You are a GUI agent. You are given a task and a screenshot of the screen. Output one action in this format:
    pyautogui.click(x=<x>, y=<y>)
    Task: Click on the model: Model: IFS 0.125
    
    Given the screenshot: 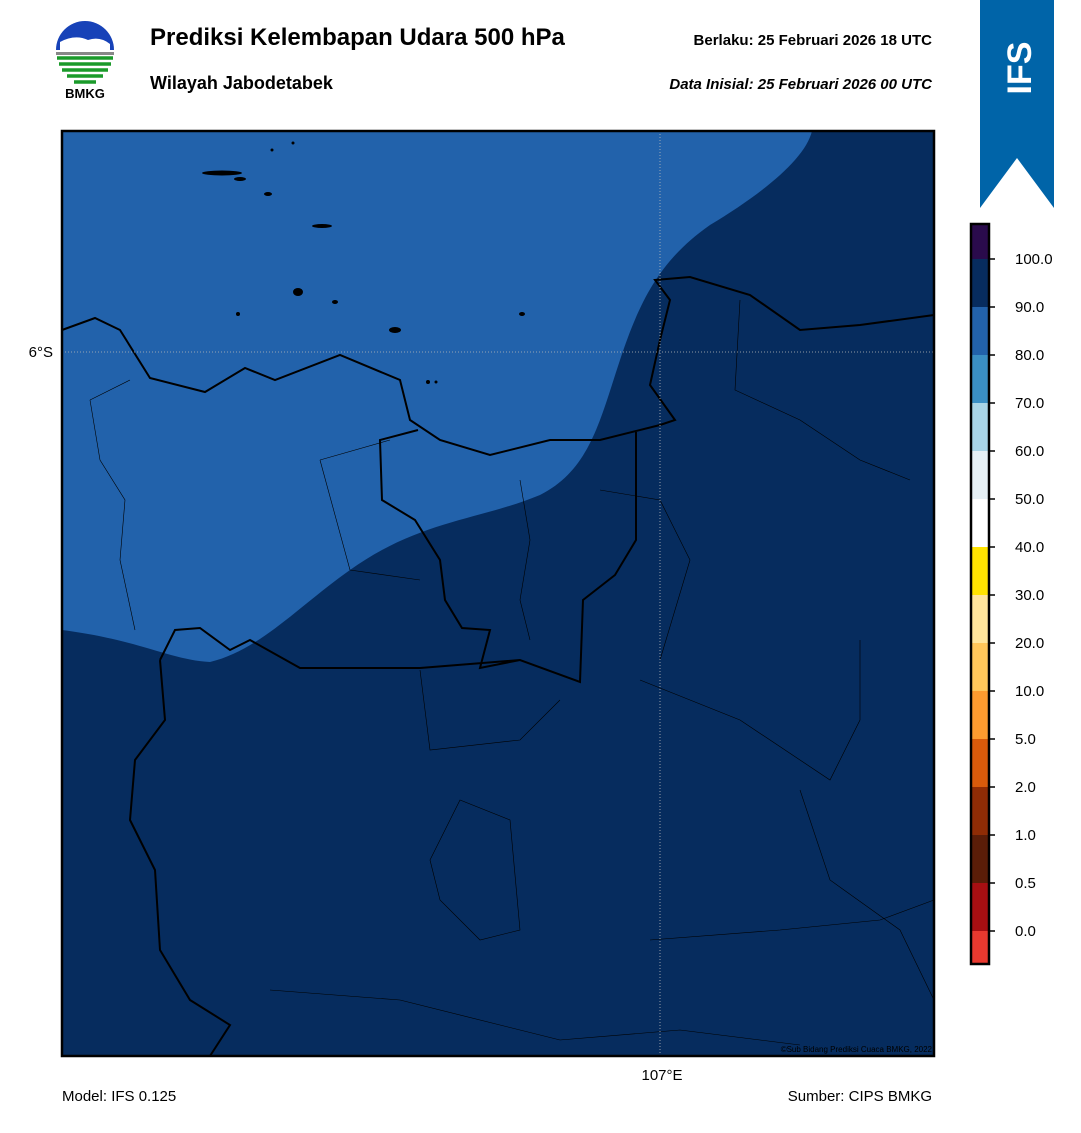 What is the action you would take?
    pyautogui.click(x=119, y=1096)
    